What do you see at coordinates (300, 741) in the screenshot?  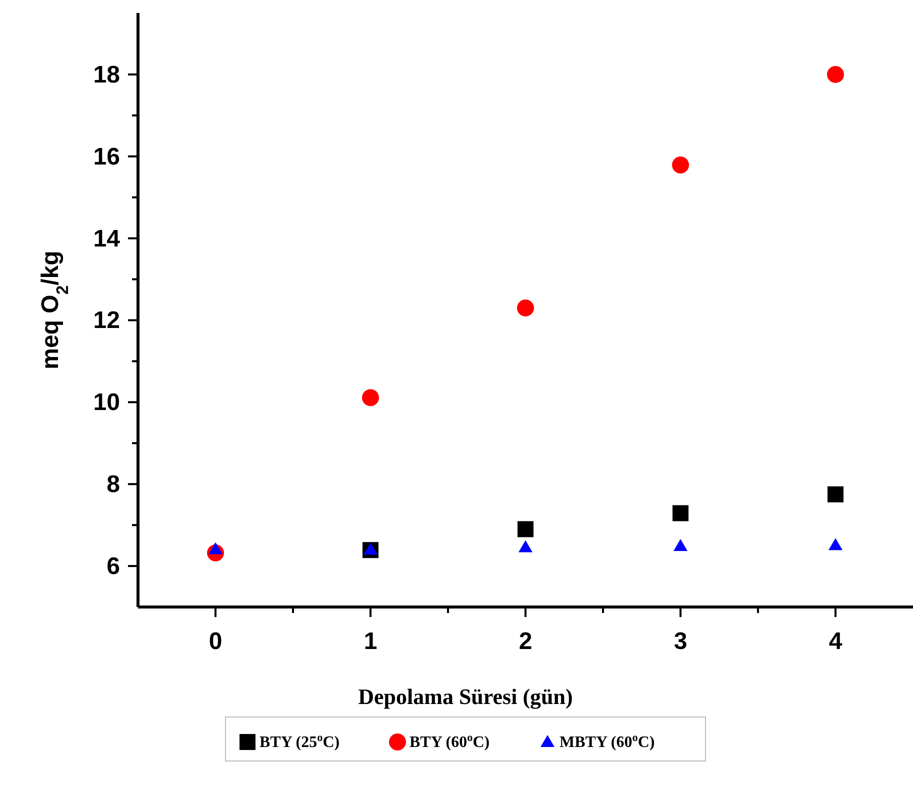 I see `legend-label: BTY (25$^{o}$C)` at bounding box center [300, 741].